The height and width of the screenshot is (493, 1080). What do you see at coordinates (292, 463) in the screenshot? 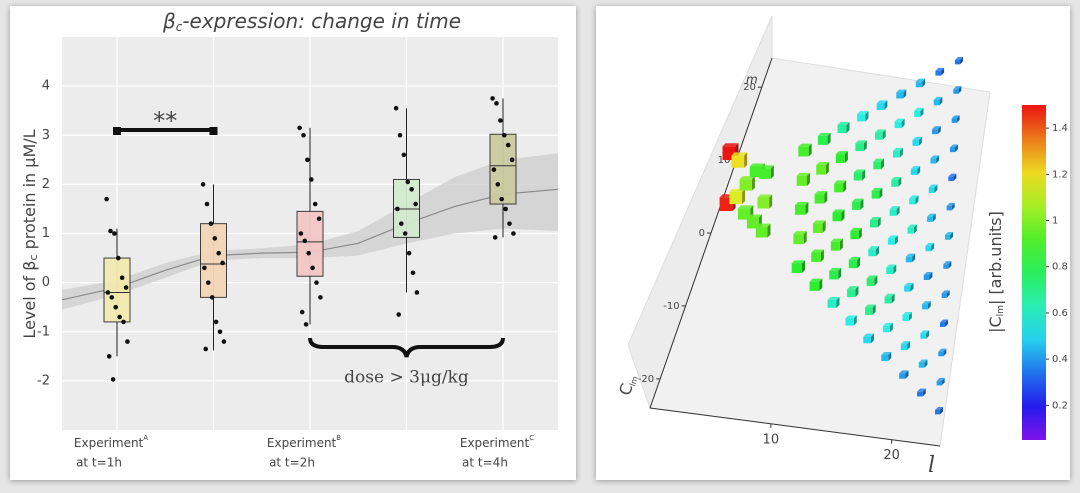
I see `x-tick-time: at t=2h` at bounding box center [292, 463].